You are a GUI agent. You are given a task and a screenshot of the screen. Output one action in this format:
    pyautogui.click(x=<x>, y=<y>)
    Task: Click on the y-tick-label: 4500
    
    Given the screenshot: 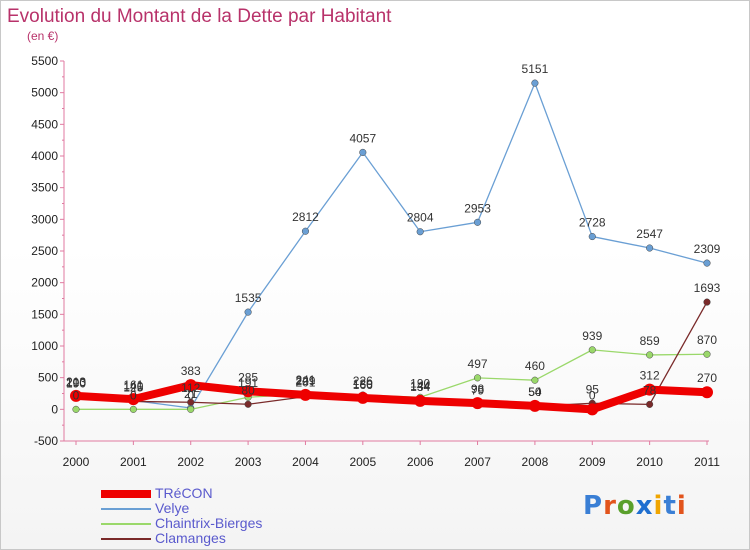 What is the action you would take?
    pyautogui.click(x=44, y=124)
    